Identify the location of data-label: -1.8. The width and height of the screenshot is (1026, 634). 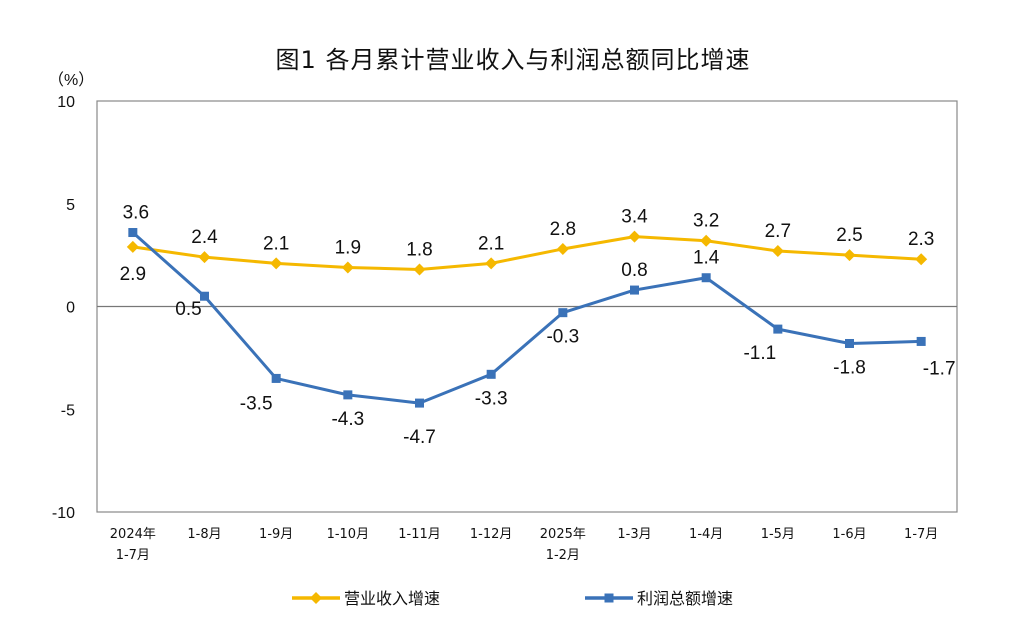
(849, 367).